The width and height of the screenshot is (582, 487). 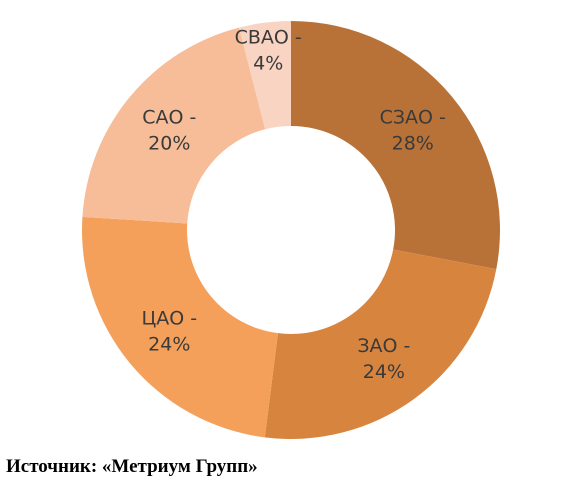 I want to click on caption: Источник: «Метриум Групп», so click(x=132, y=466).